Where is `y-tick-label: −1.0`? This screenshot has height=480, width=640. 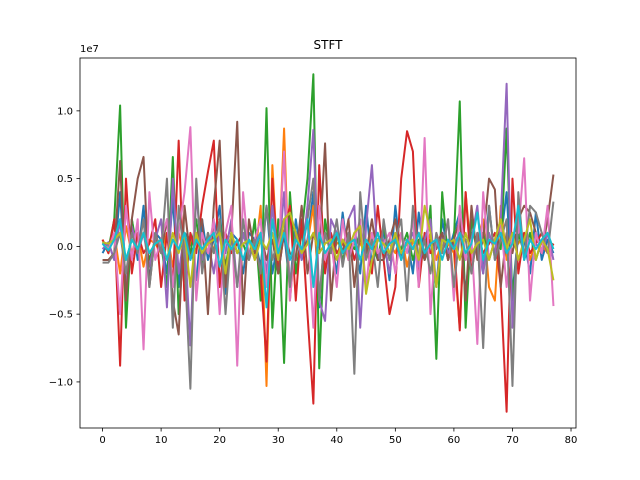 y-tick-label: −1.0 is located at coordinates (61, 382).